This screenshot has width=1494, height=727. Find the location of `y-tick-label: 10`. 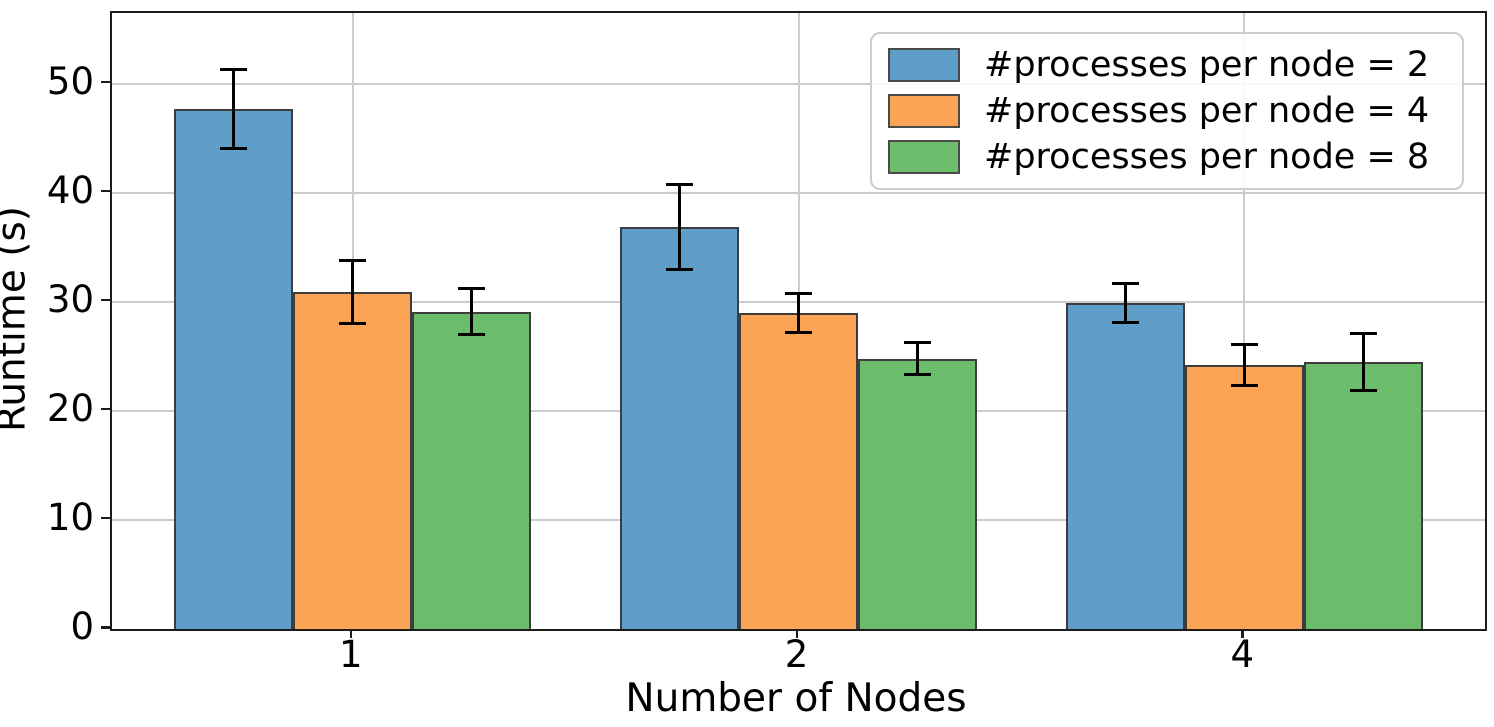

y-tick-label: 10 is located at coordinates (70, 517).